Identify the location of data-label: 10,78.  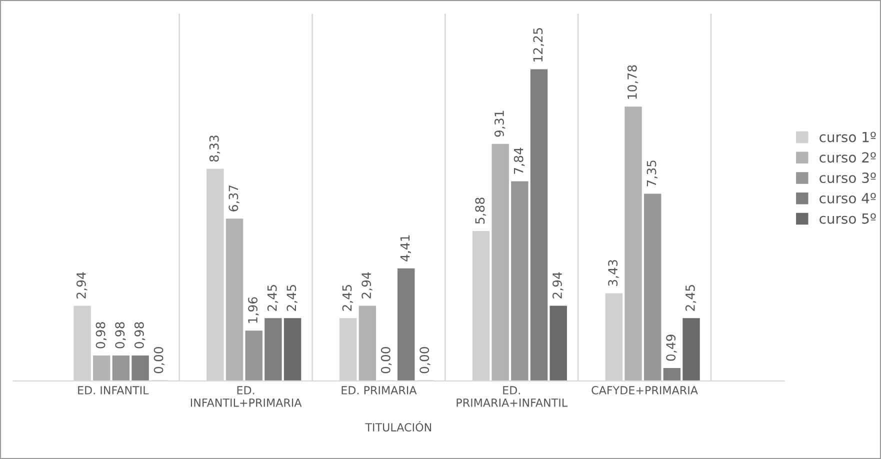
(632, 82).